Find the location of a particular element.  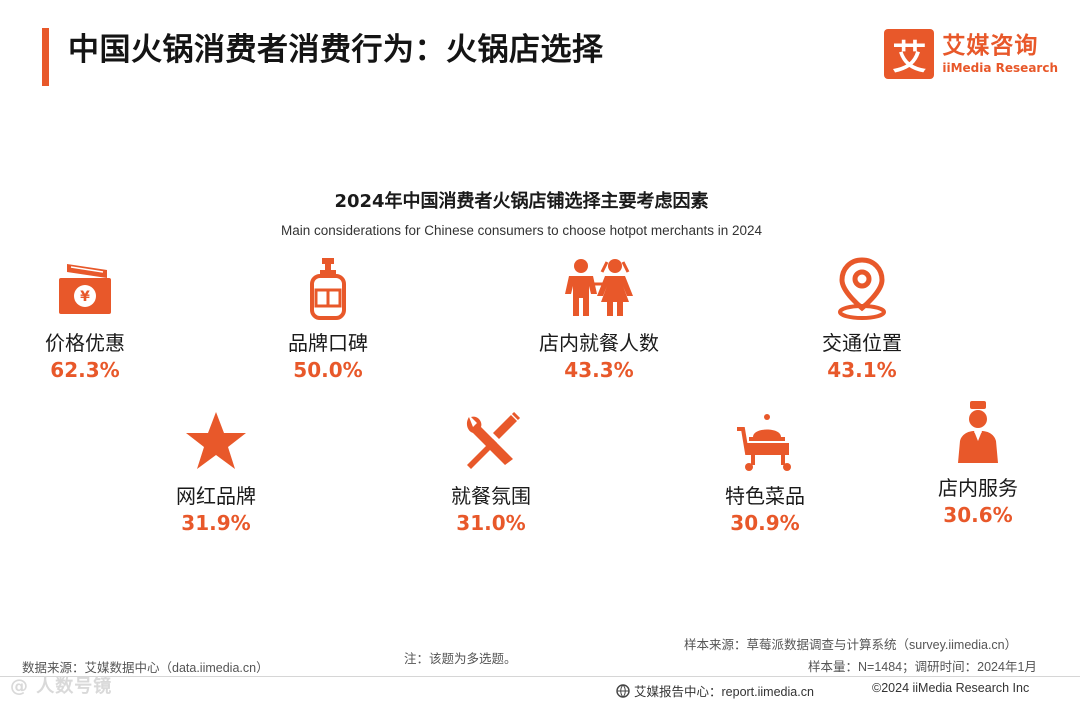

brand-name-cn: 艾媒咨询 is located at coordinates (990, 46).